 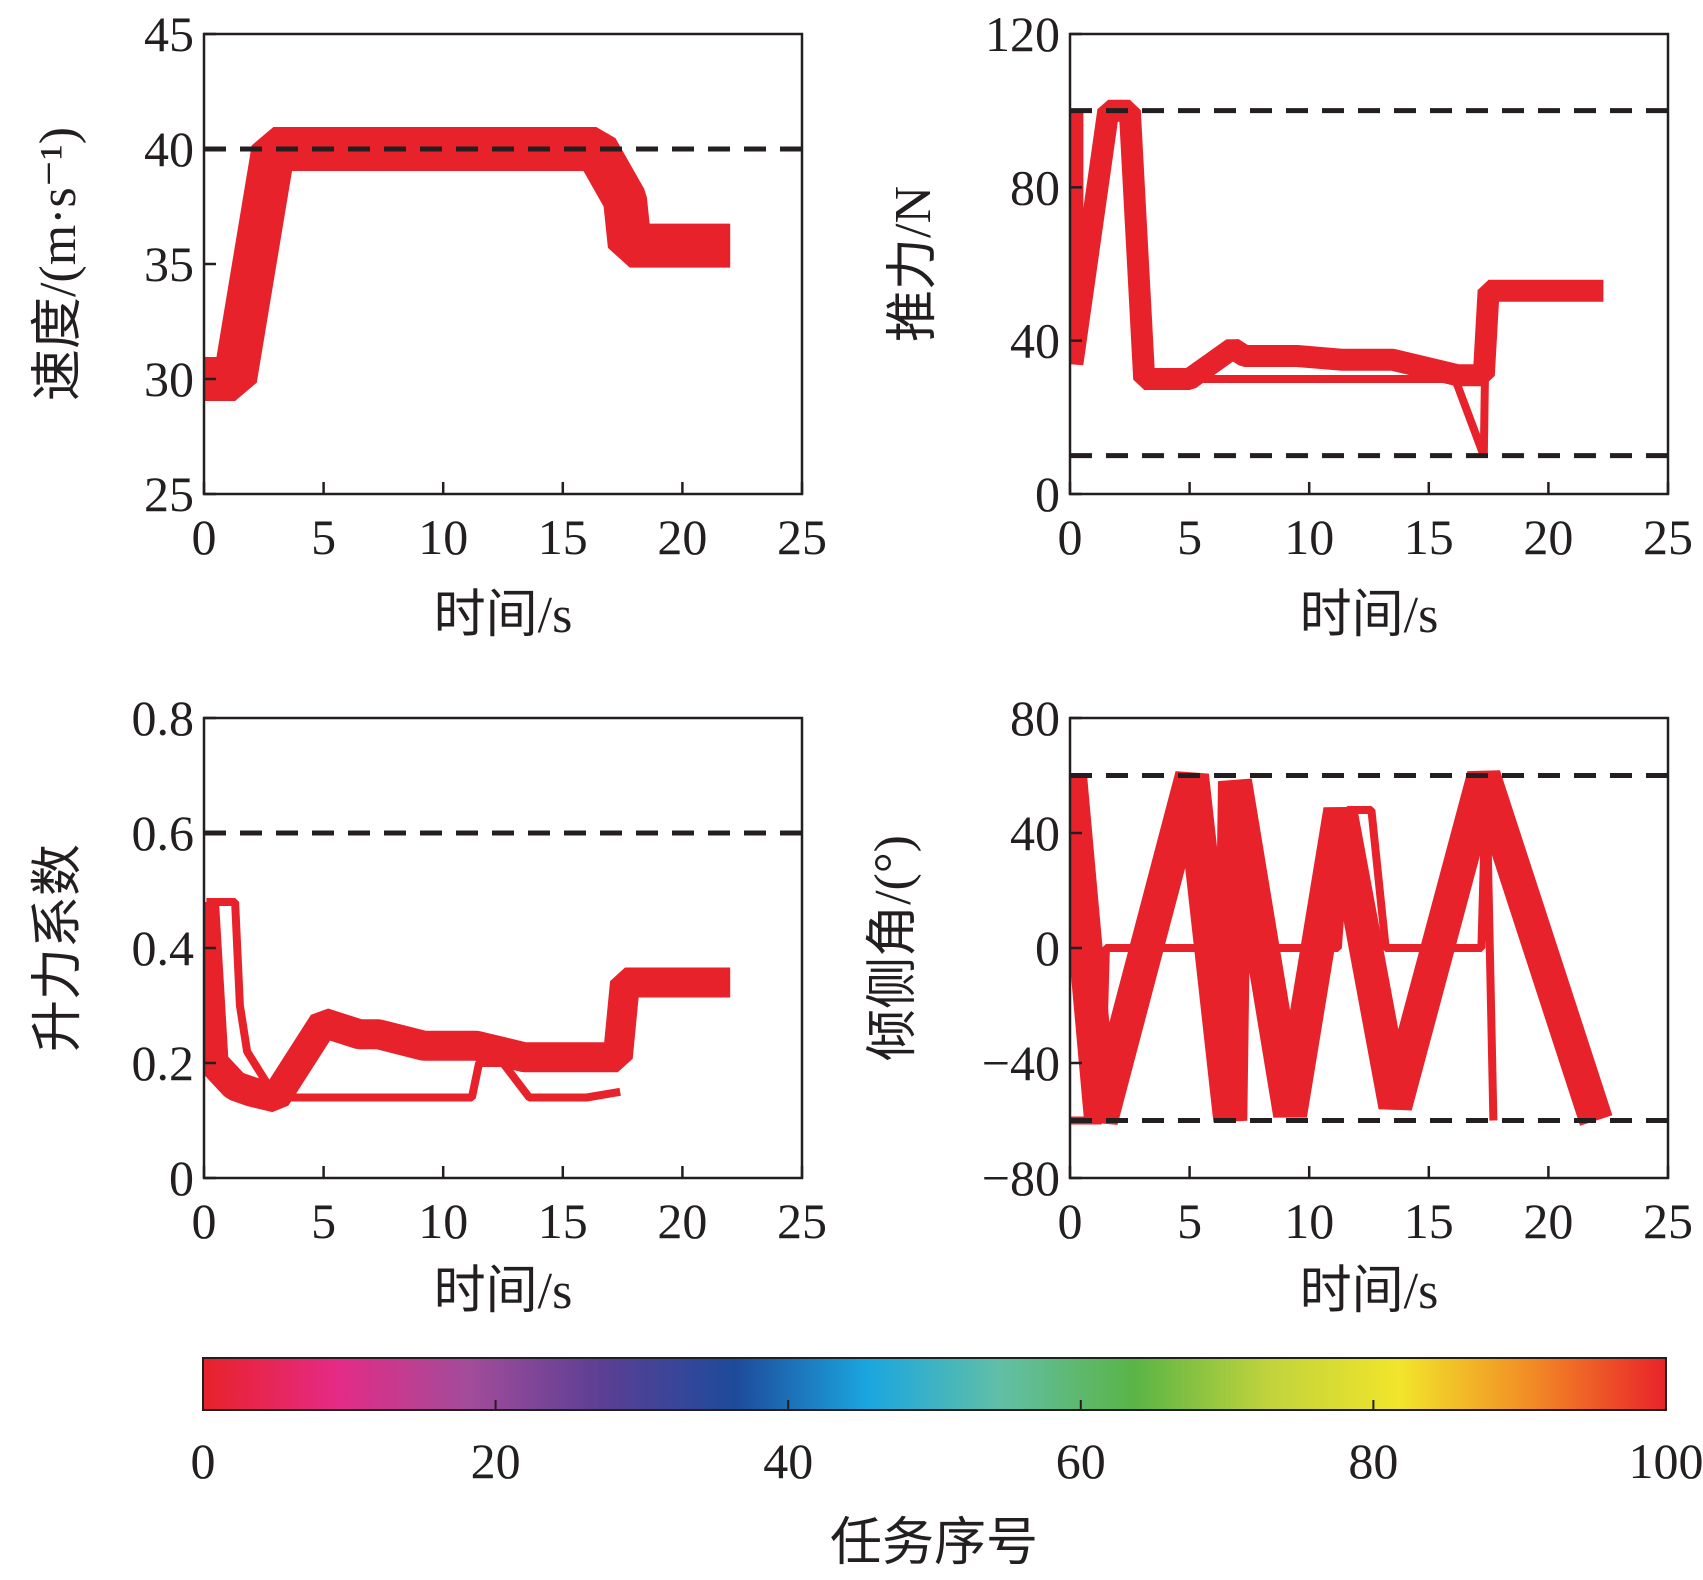 I want to click on bank-ytick-label: 80, so click(x=1035, y=718).